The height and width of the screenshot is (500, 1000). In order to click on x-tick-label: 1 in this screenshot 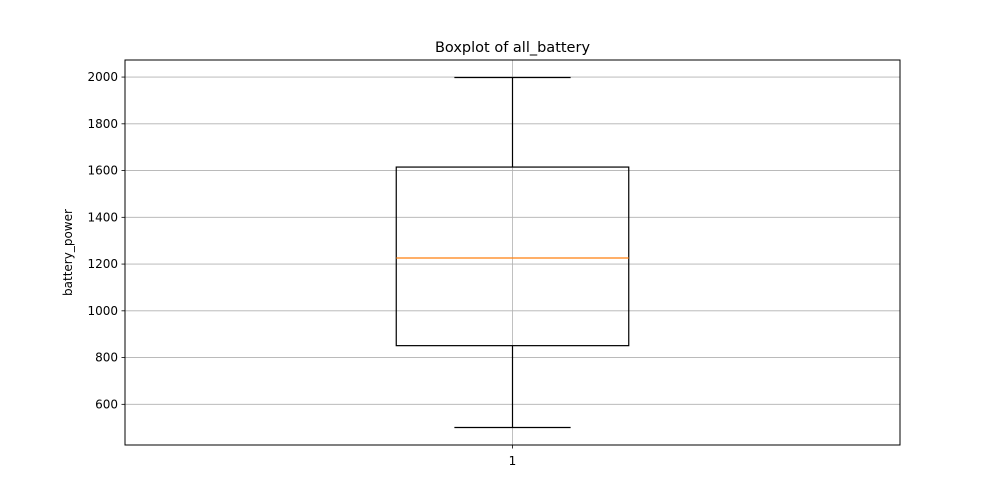, I will do `click(513, 461)`.